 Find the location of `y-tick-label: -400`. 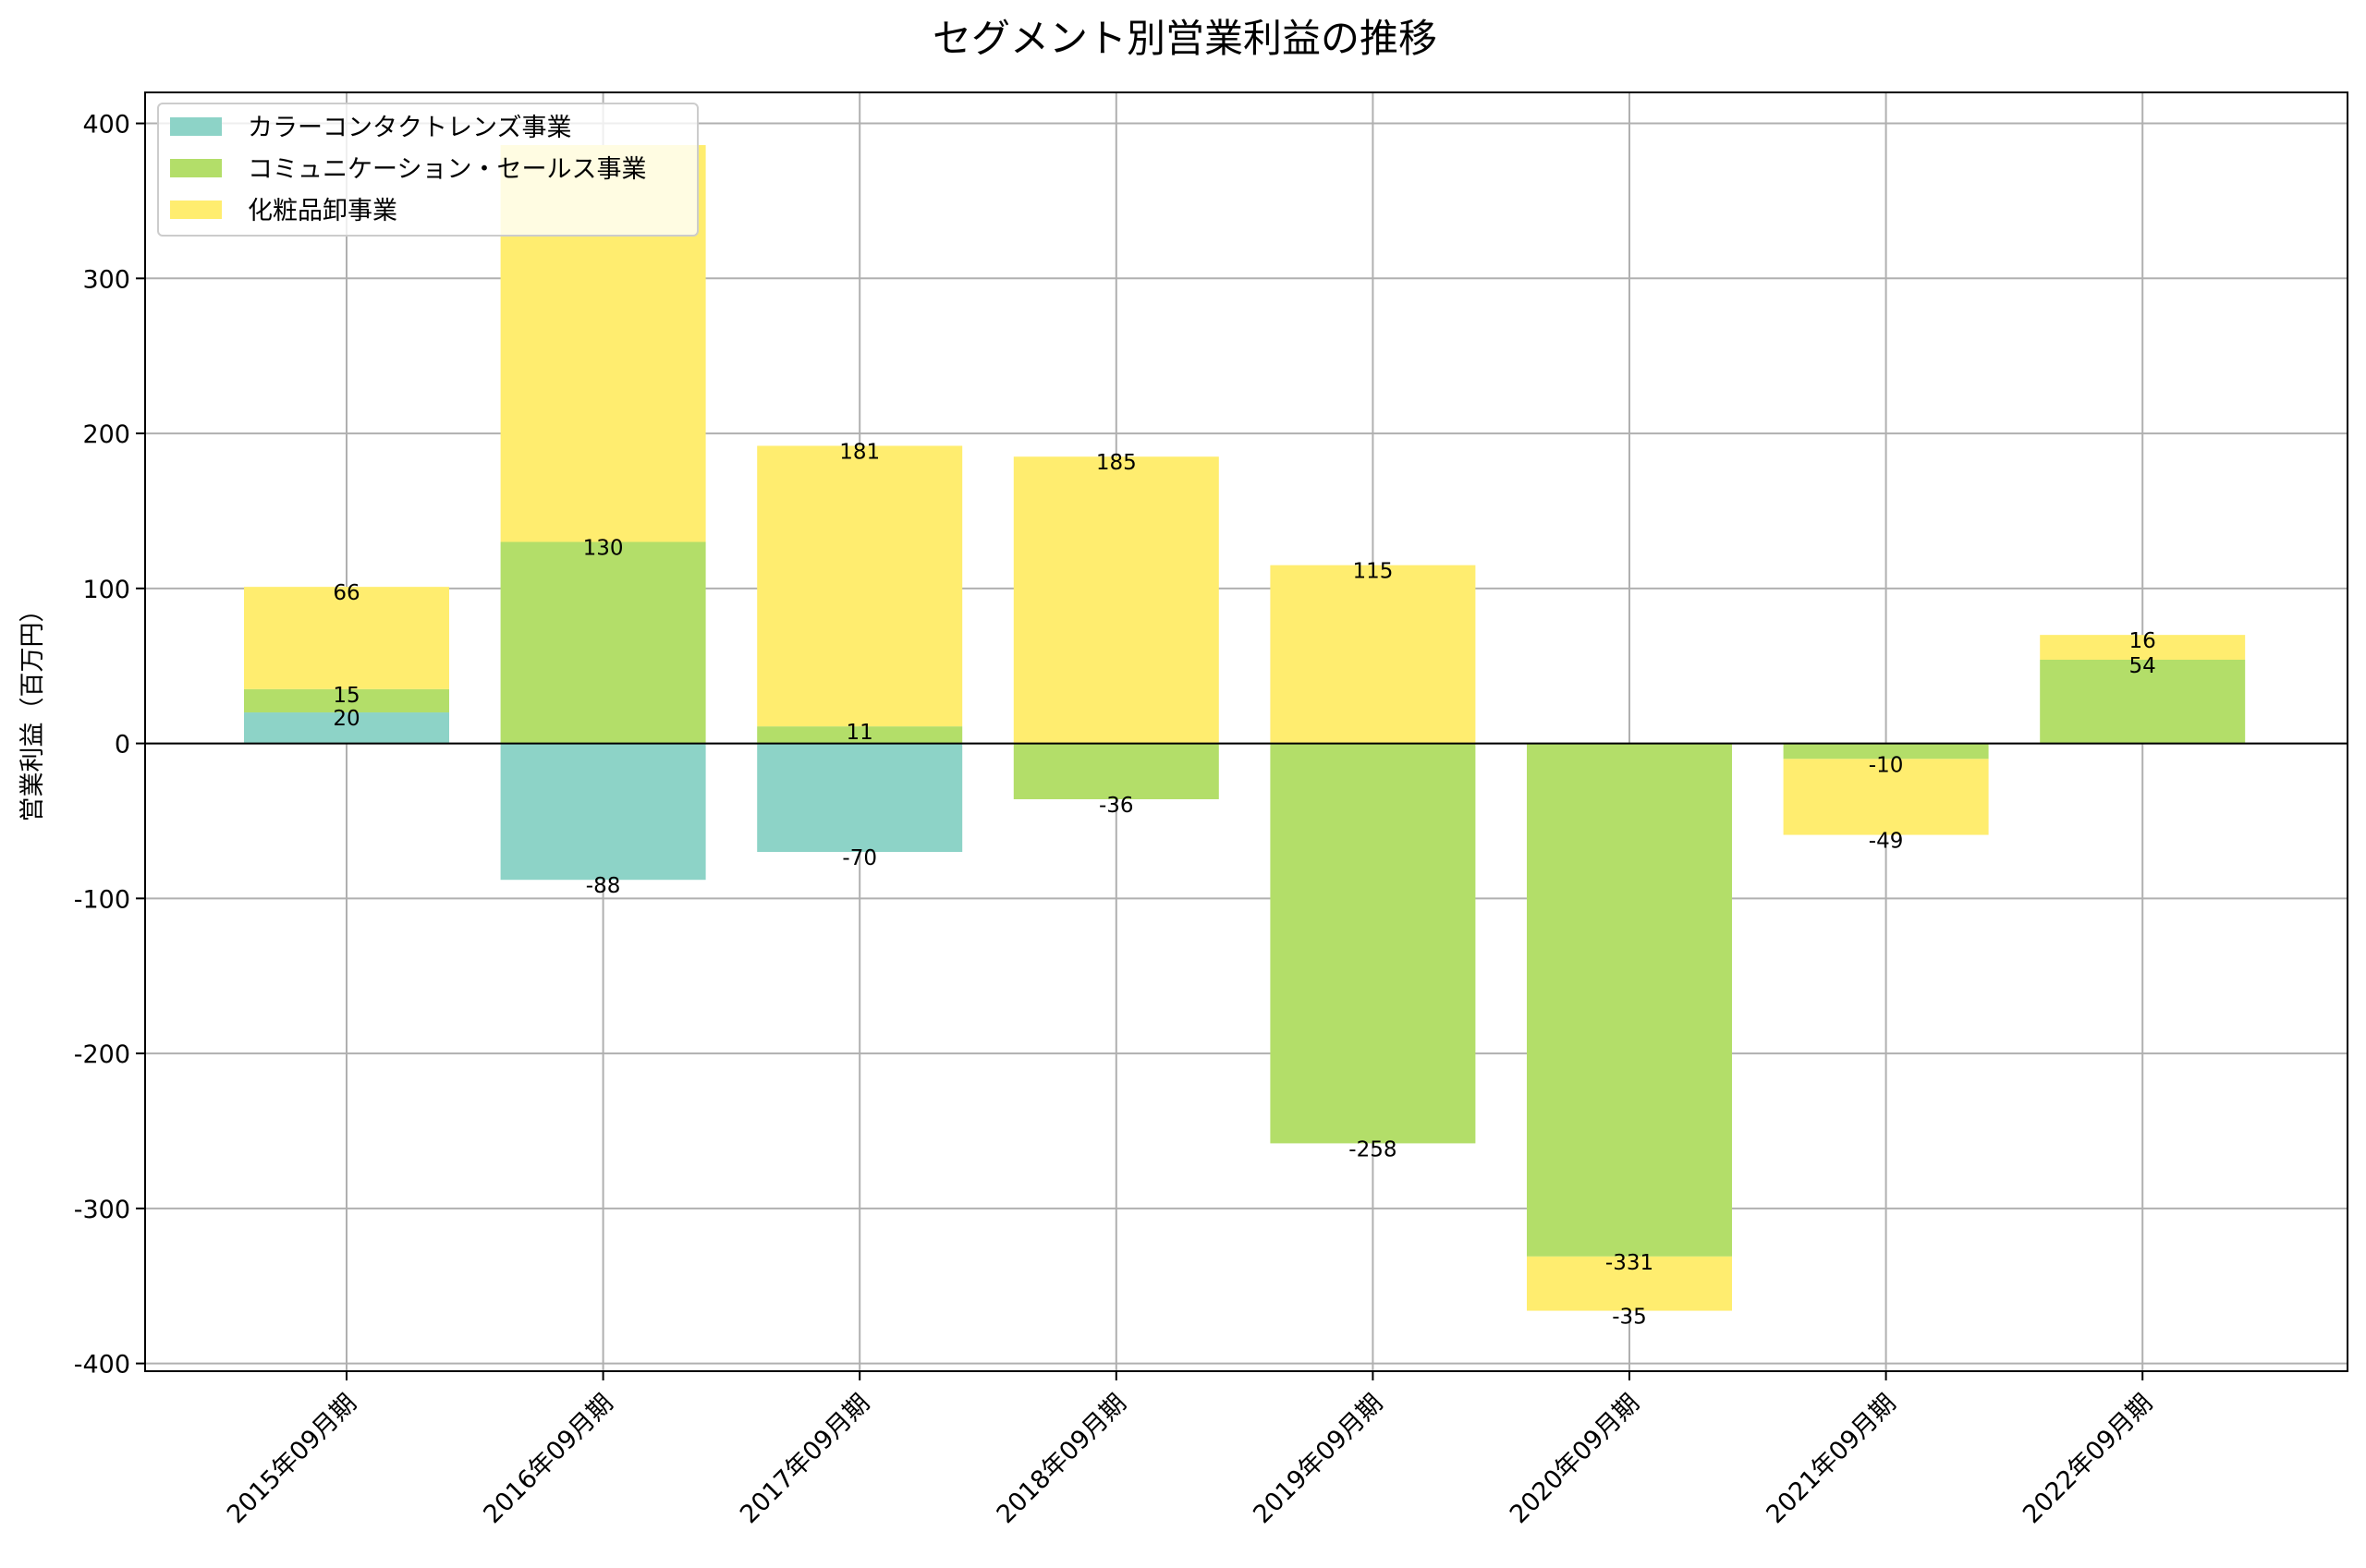

y-tick-label: -400 is located at coordinates (102, 1365).